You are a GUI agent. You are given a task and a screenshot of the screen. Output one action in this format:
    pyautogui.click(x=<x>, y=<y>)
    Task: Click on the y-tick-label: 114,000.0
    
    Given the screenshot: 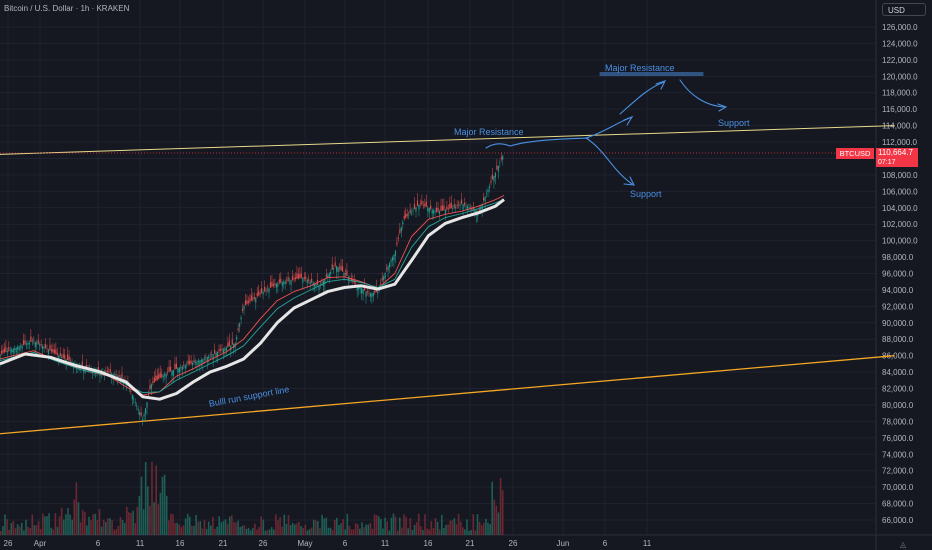 What is the action you would take?
    pyautogui.click(x=900, y=126)
    